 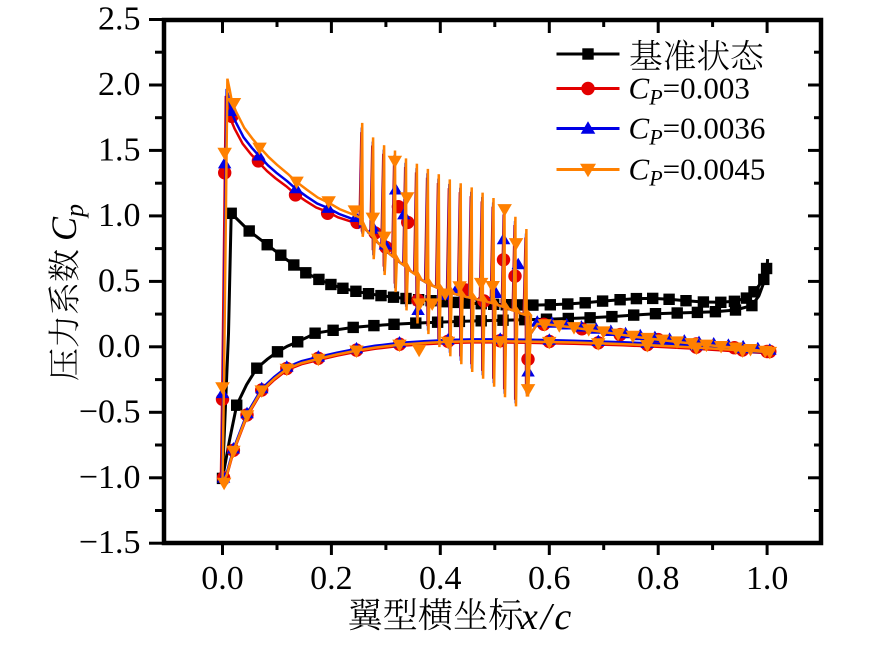 What do you see at coordinates (110, 542) in the screenshot?
I see `svg-text: −1.5` at bounding box center [110, 542].